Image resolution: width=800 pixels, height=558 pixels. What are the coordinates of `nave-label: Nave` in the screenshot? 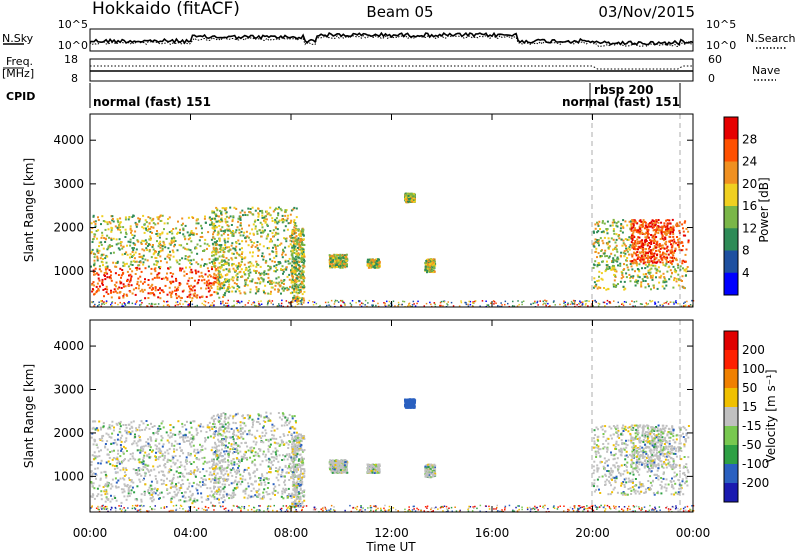 It's located at (766, 70).